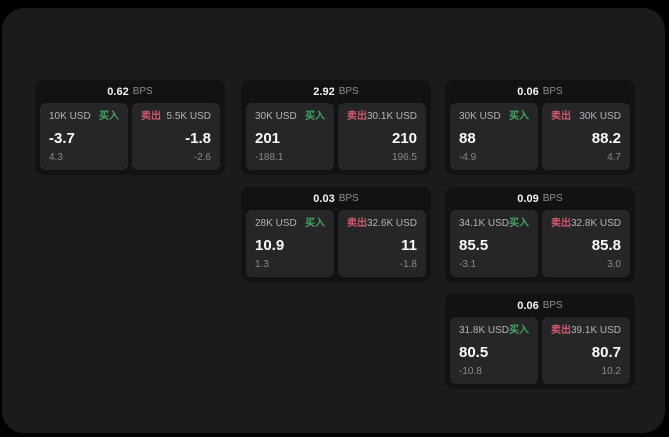  What do you see at coordinates (494, 136) in the screenshot?
I see `buy-panel: 30K USD 买入 88 -4.9` at bounding box center [494, 136].